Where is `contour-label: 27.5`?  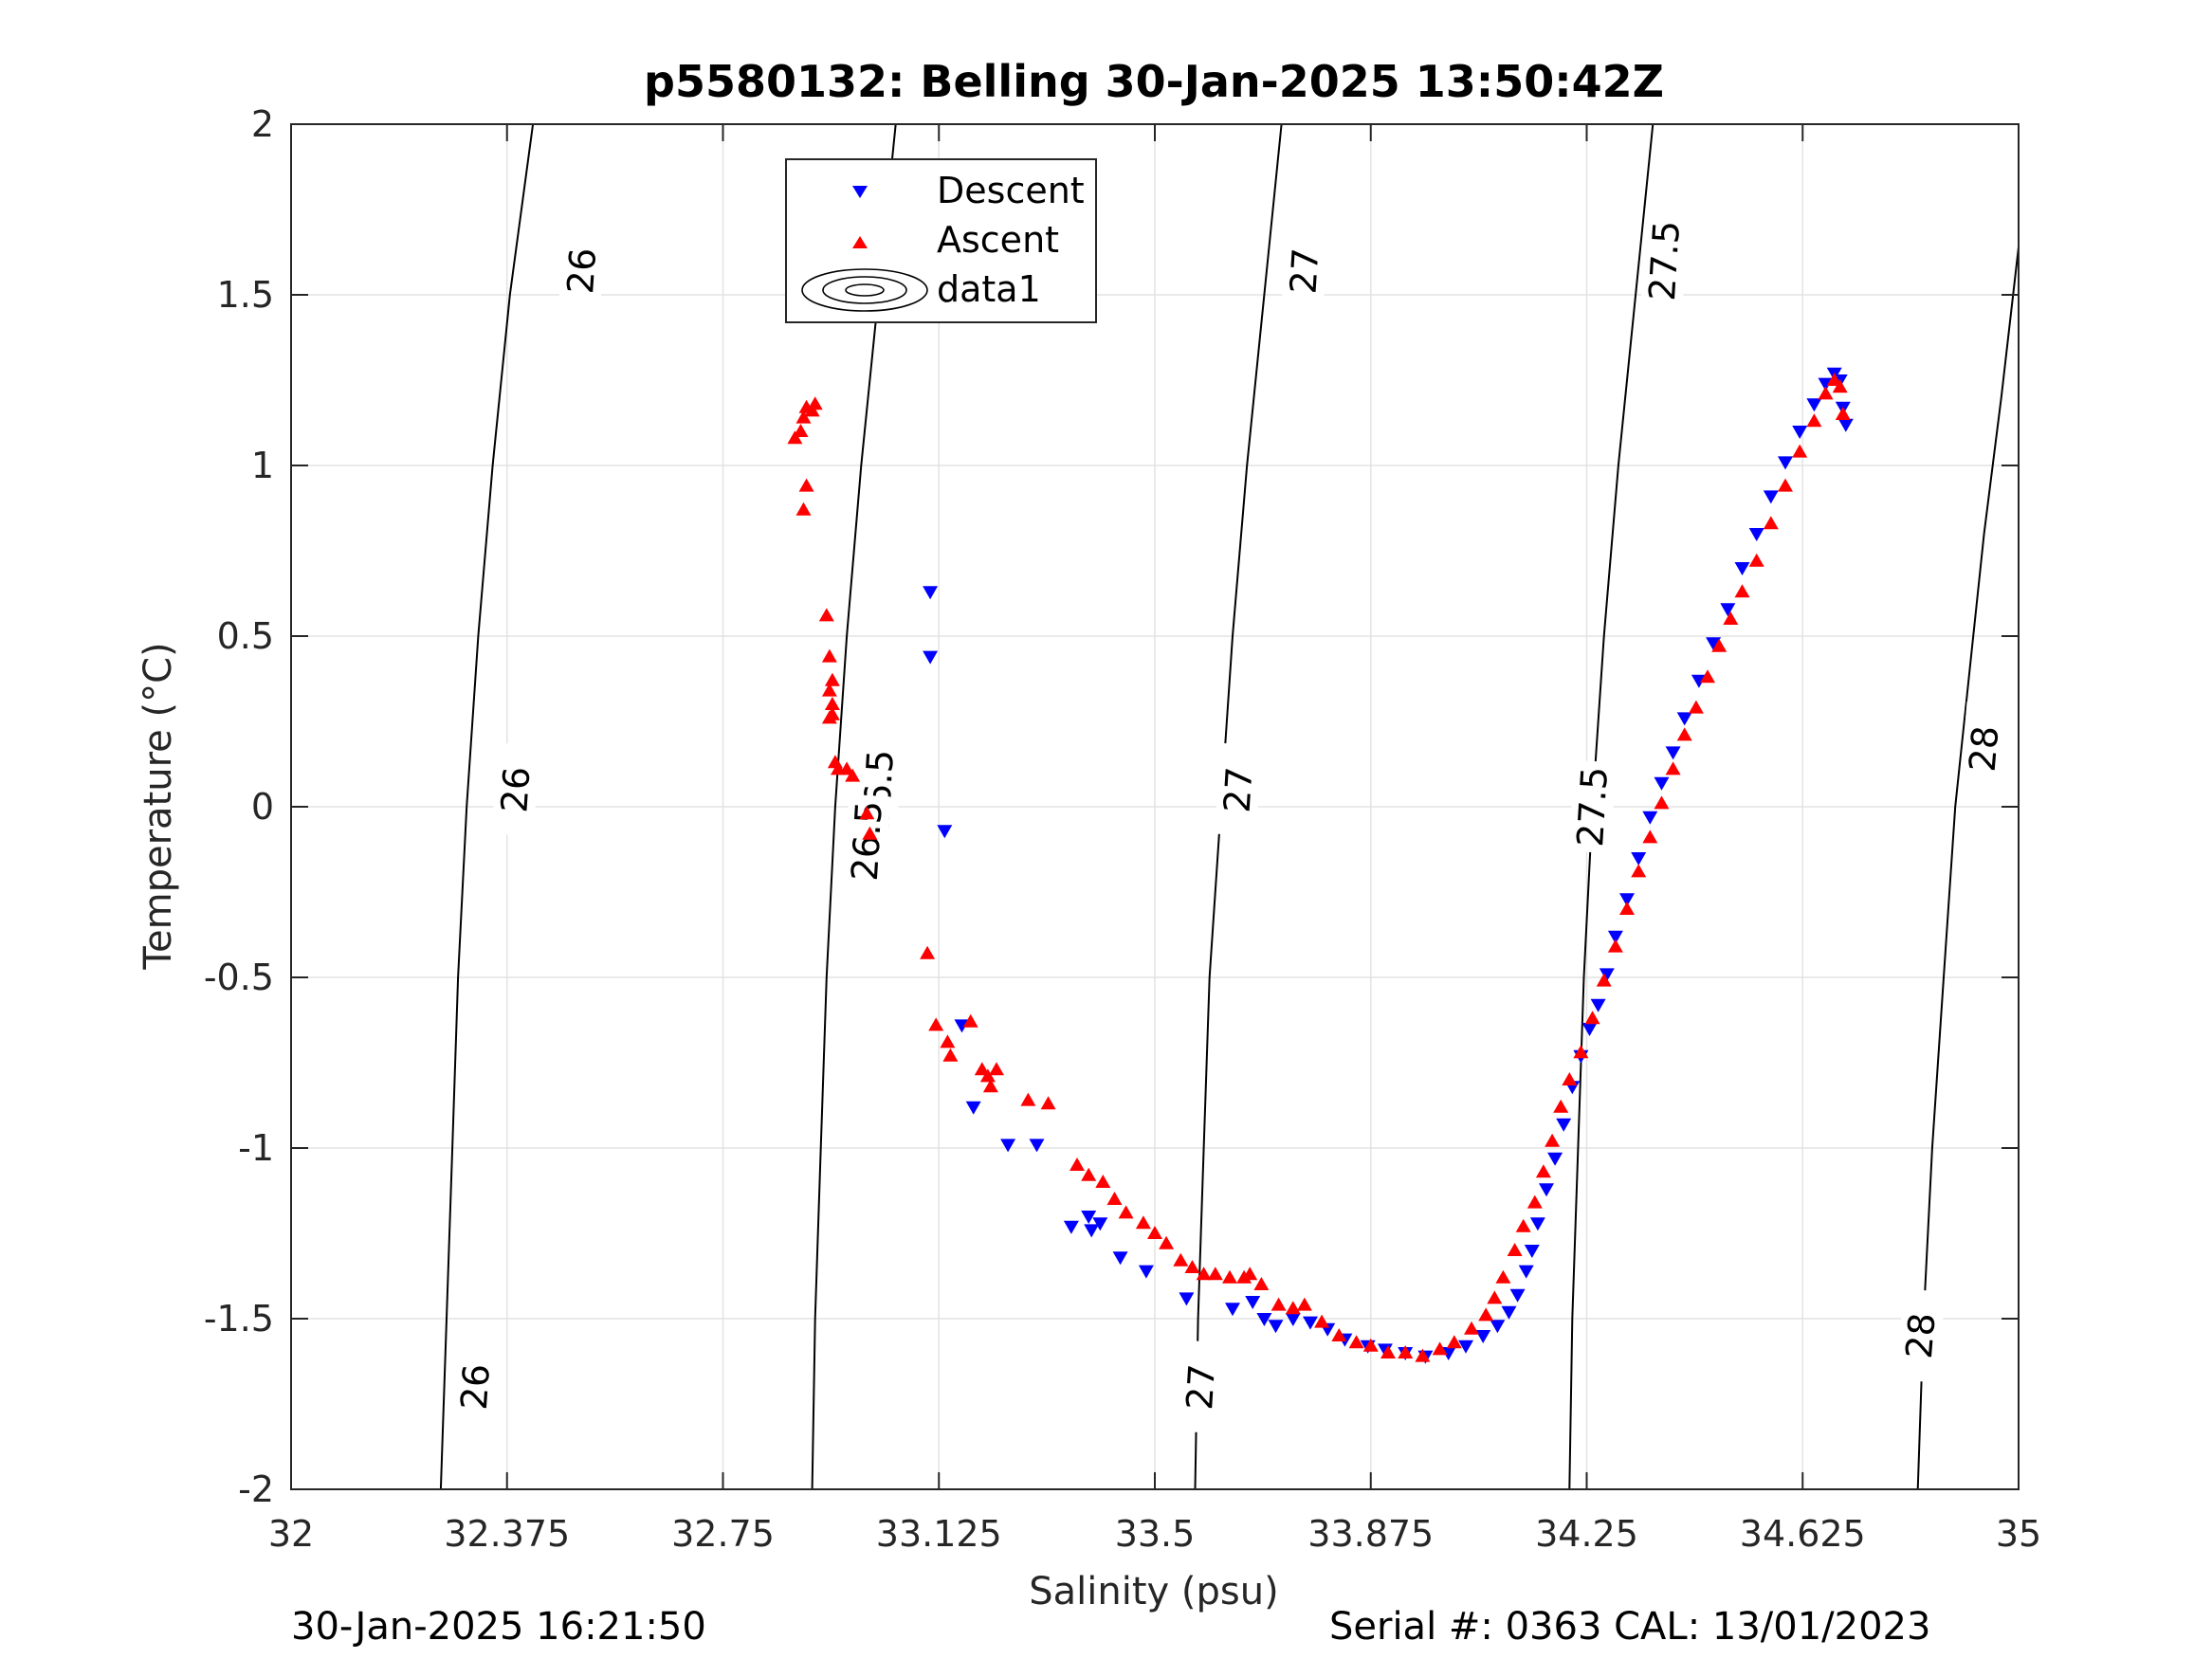 contour-label: 27.5 is located at coordinates (1592, 806).